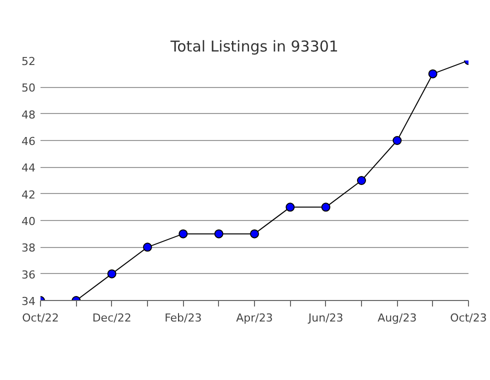  What do you see at coordinates (29, 248) in the screenshot?
I see `y-tick-label: 38` at bounding box center [29, 248].